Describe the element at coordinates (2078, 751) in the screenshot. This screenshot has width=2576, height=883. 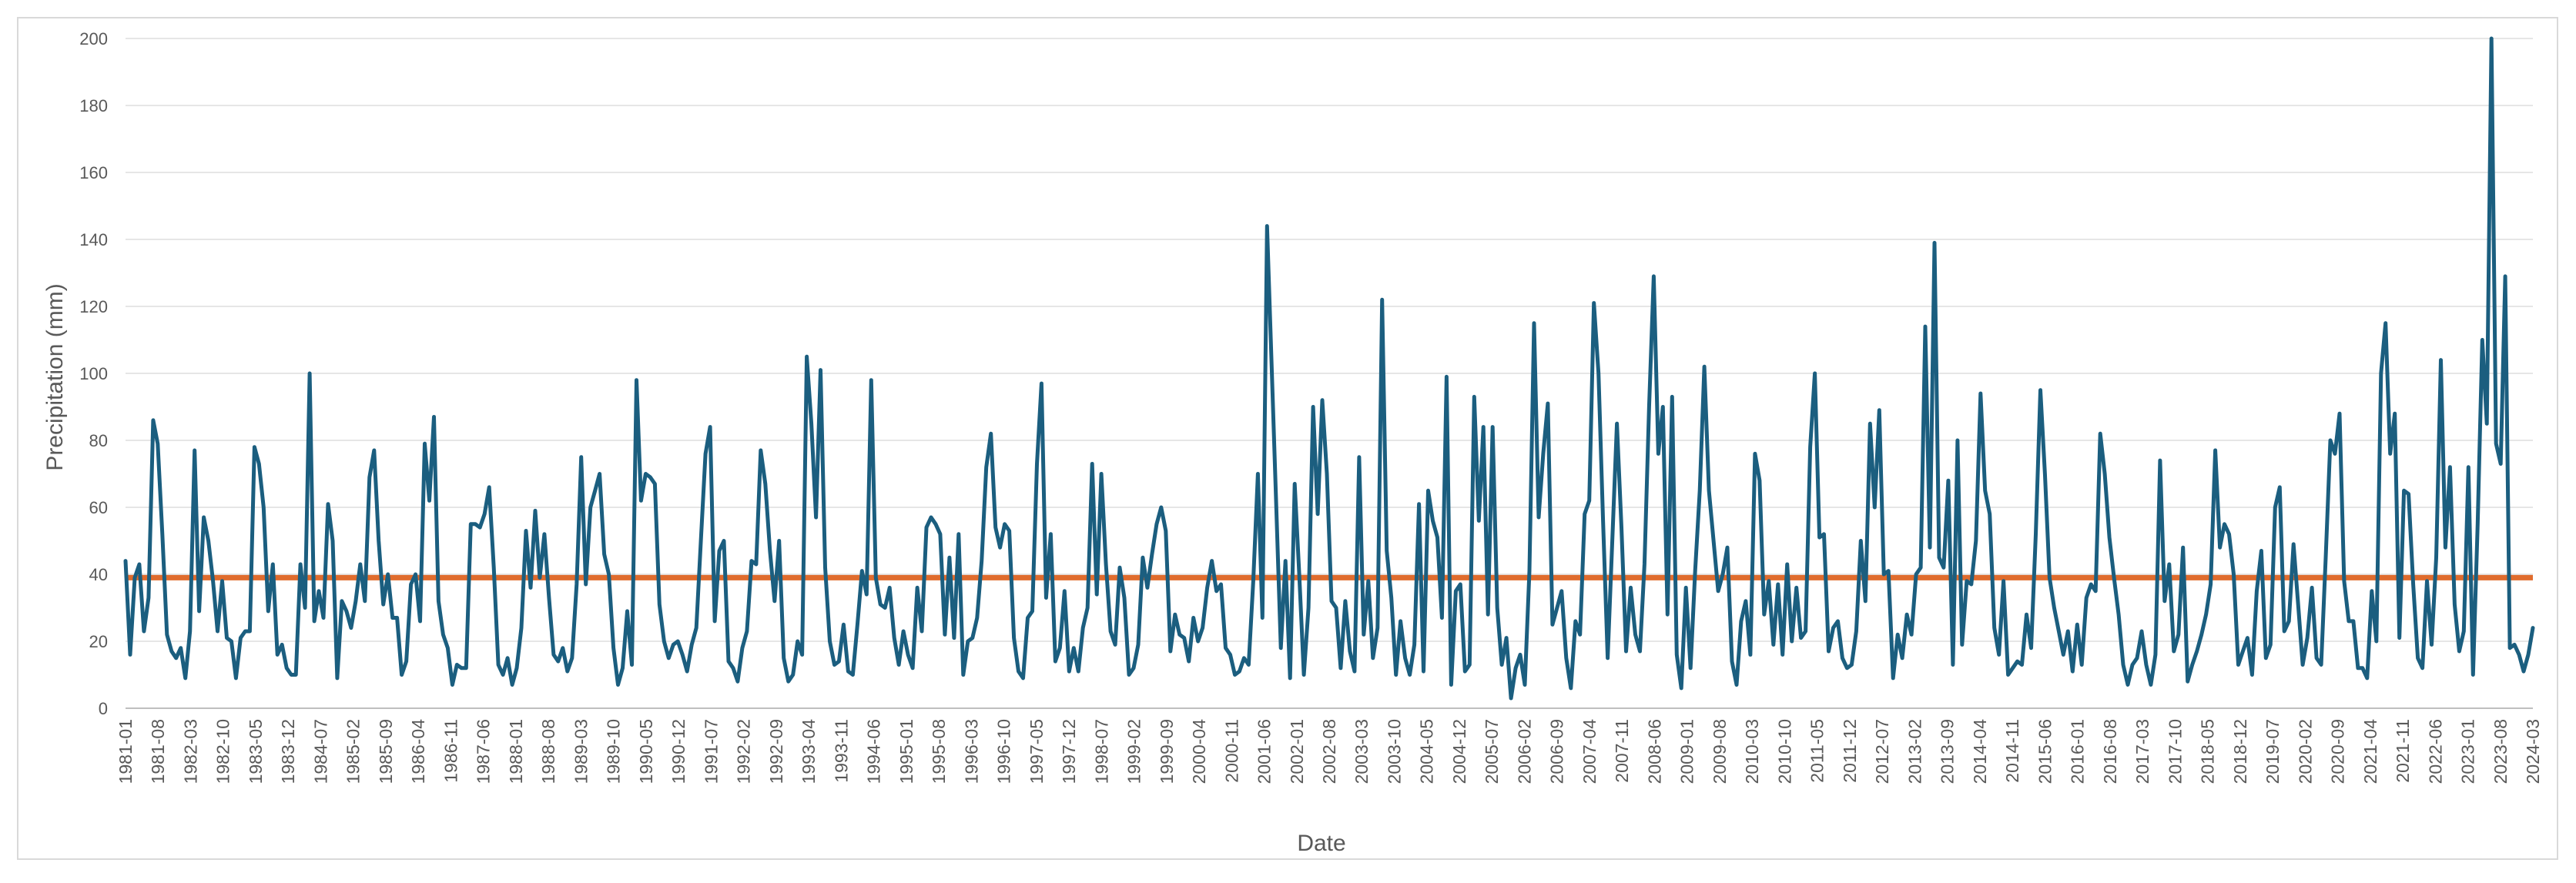
I see `x-tick-label: 2016-01` at that location.